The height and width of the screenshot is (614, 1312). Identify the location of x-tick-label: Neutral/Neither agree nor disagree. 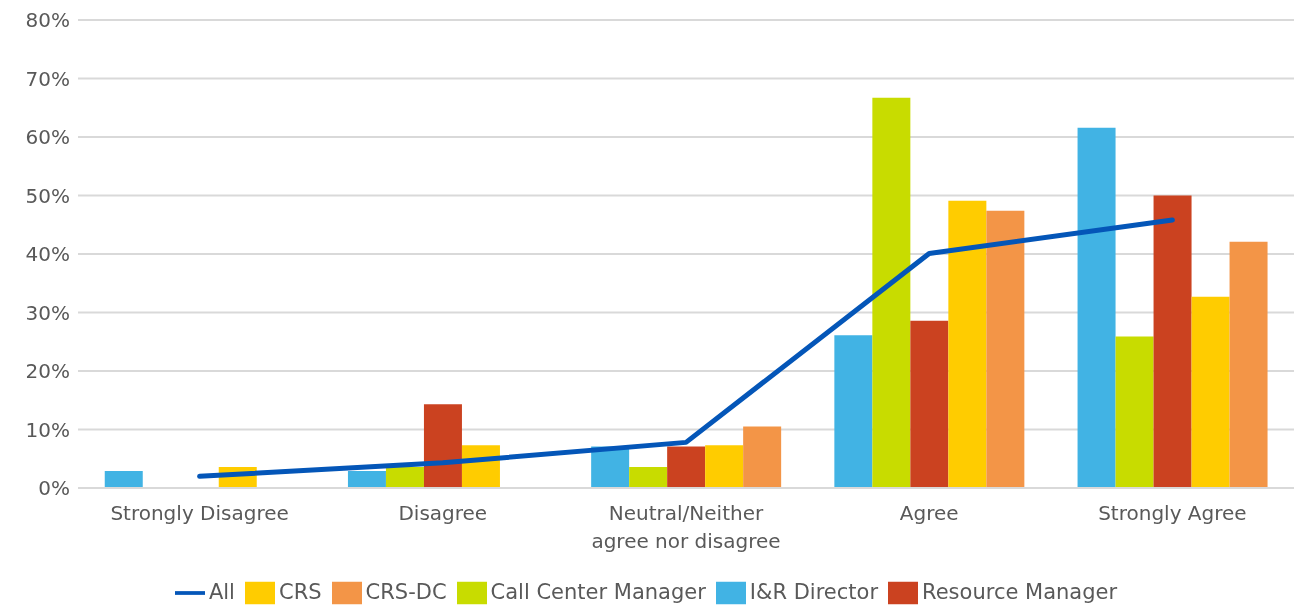
(686, 527).